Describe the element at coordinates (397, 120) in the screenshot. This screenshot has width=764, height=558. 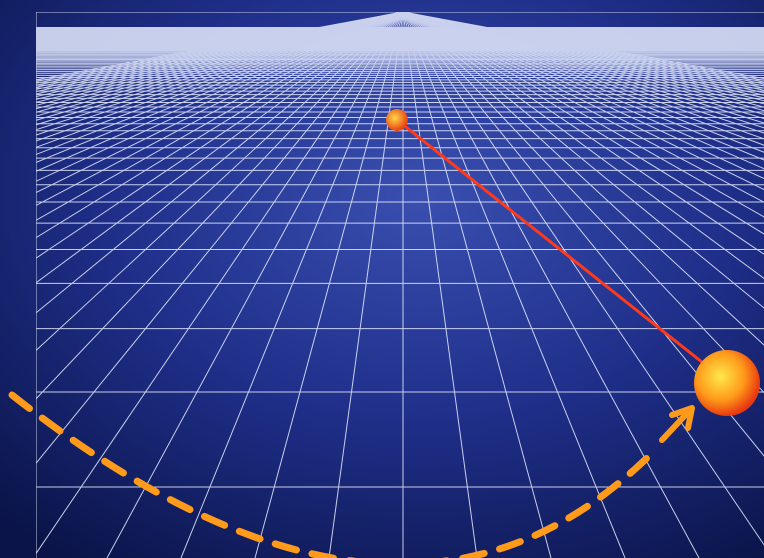
I see `small-ball` at that location.